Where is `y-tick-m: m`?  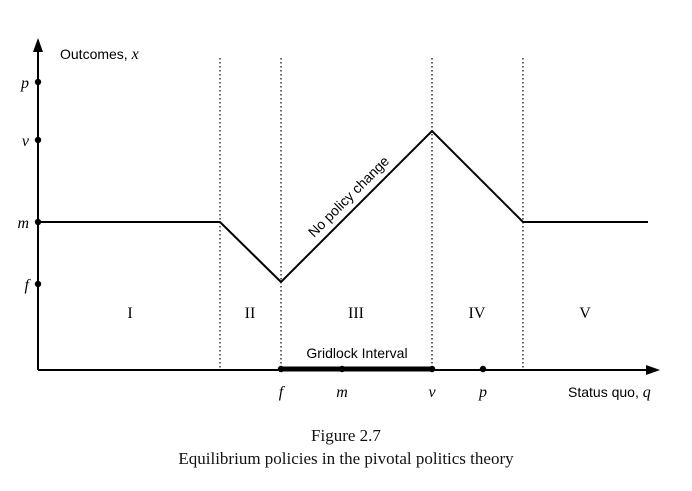 y-tick-m: m is located at coordinates (23, 223).